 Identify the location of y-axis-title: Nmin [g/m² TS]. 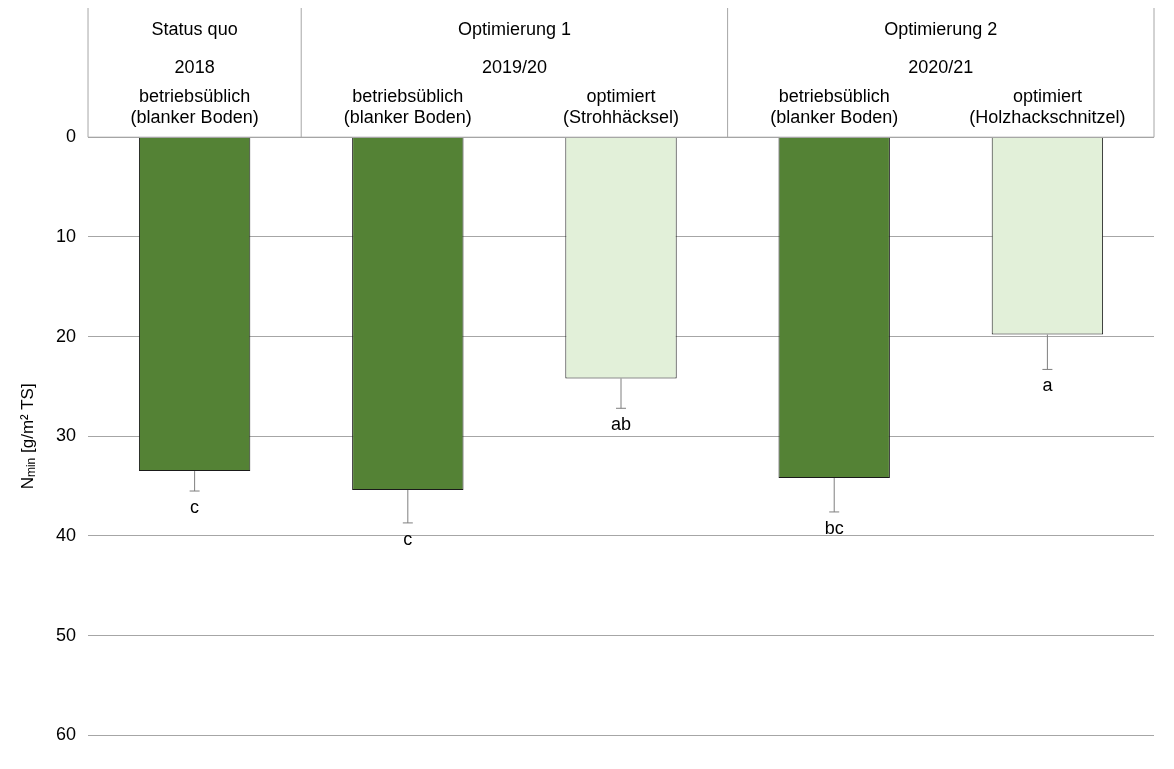
(28, 436).